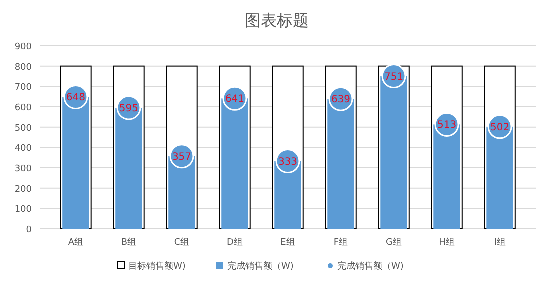  I want to click on x-tick-label: F组, so click(341, 242).